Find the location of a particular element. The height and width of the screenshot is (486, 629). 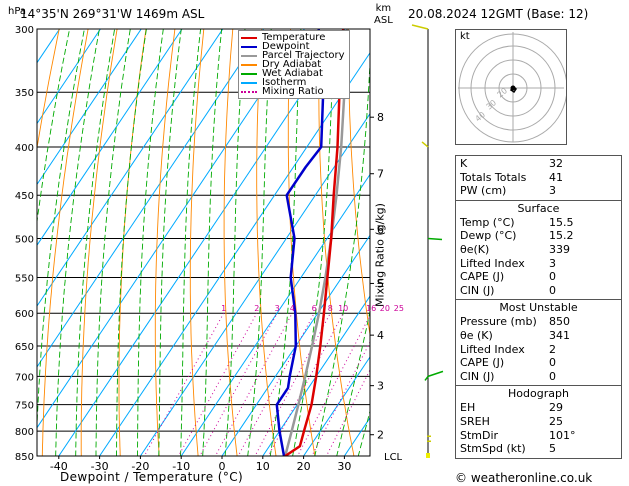

legend-label: Isotherm is located at coordinates (284, 82).